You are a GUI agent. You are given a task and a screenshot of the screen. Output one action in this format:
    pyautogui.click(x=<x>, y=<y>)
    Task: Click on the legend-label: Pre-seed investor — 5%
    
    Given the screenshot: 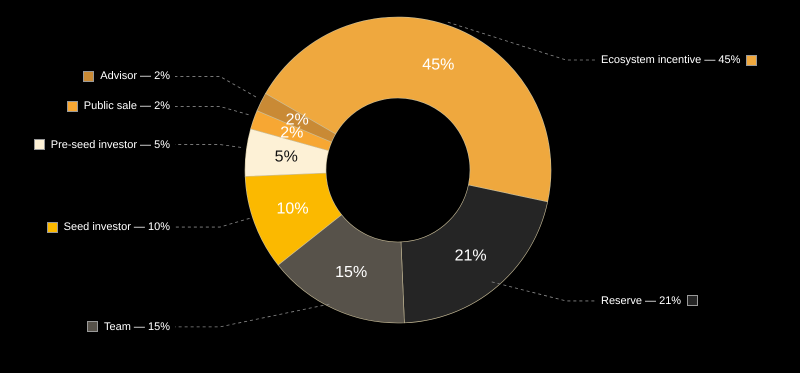 What is the action you would take?
    pyautogui.click(x=110, y=144)
    